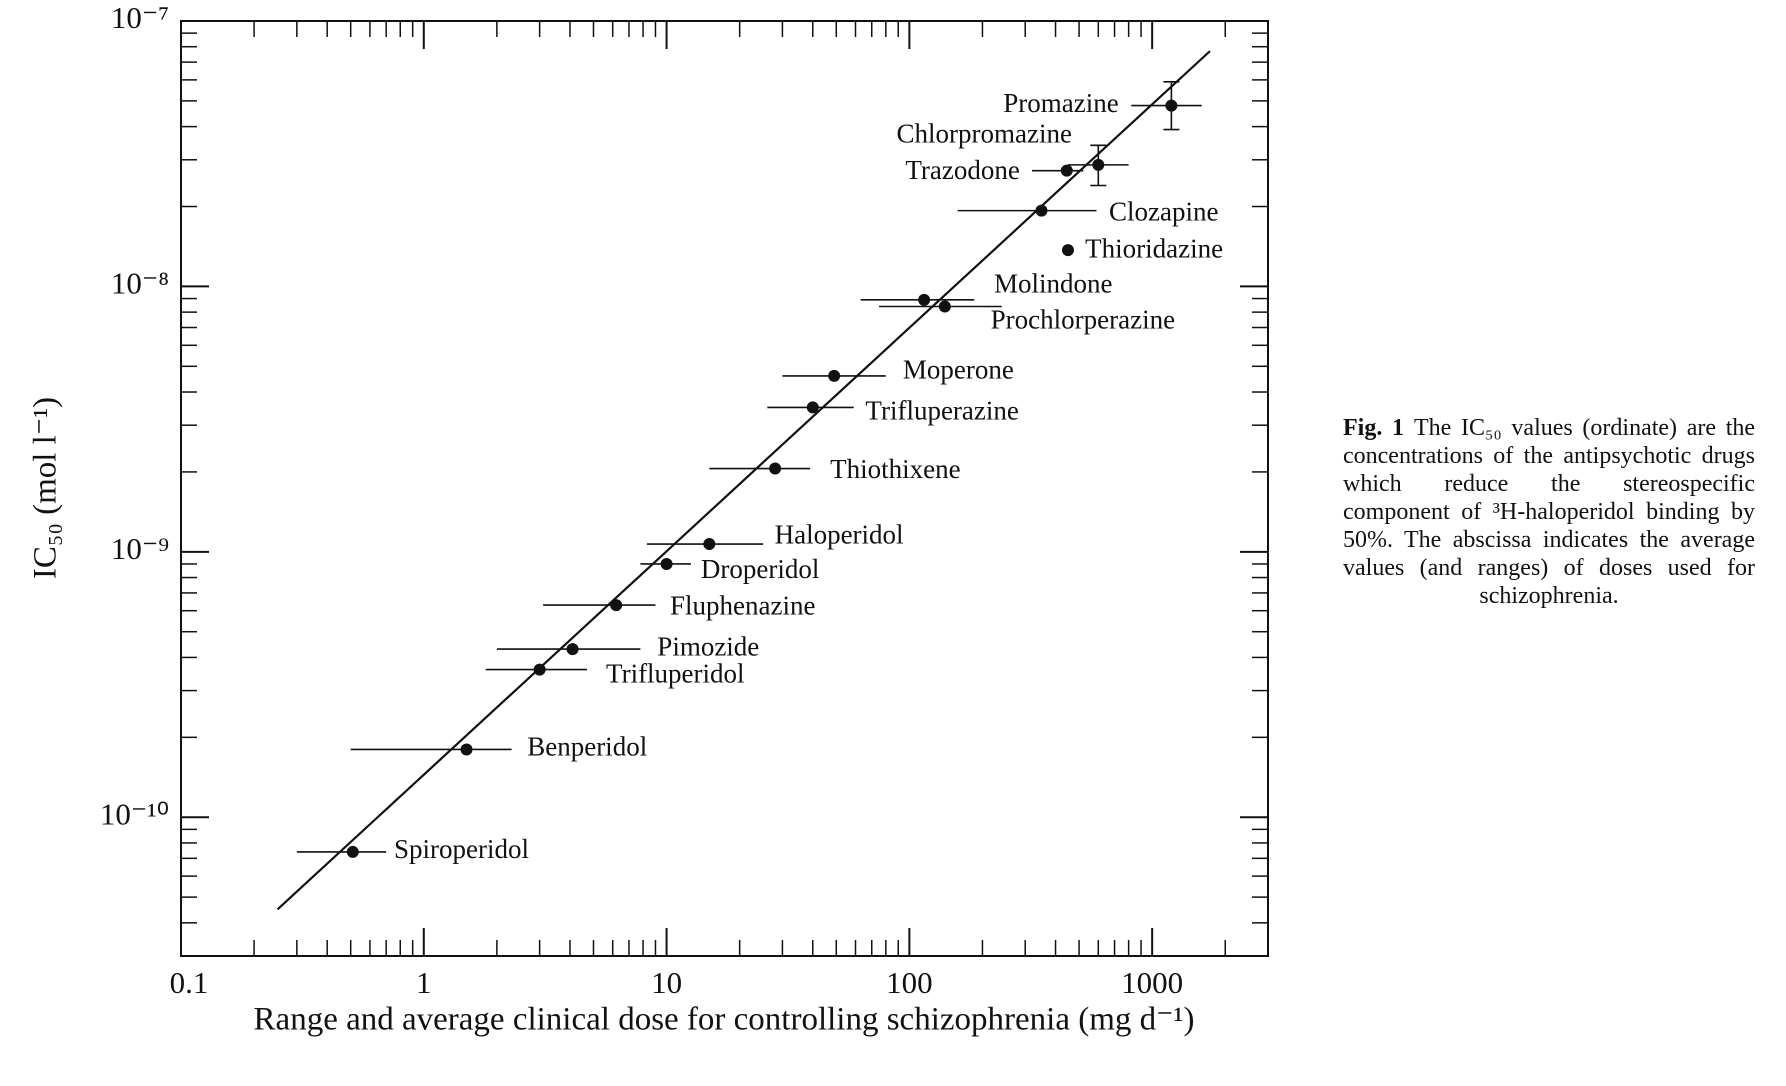 The image size is (1786, 1086). I want to click on y-tick-label: 10⁻⁸, so click(140, 283).